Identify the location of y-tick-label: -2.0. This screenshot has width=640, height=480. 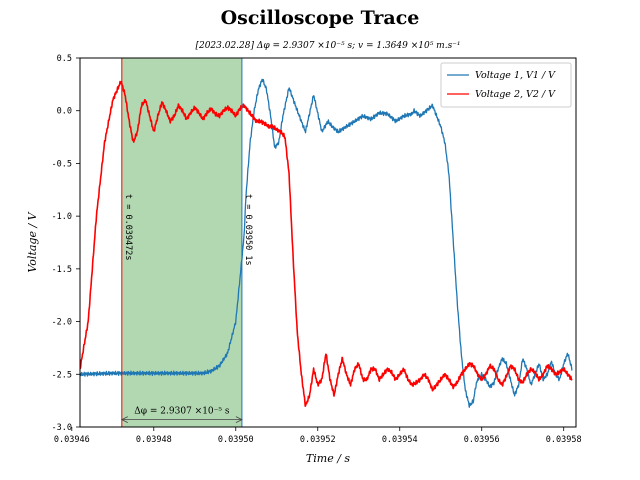
(62, 323).